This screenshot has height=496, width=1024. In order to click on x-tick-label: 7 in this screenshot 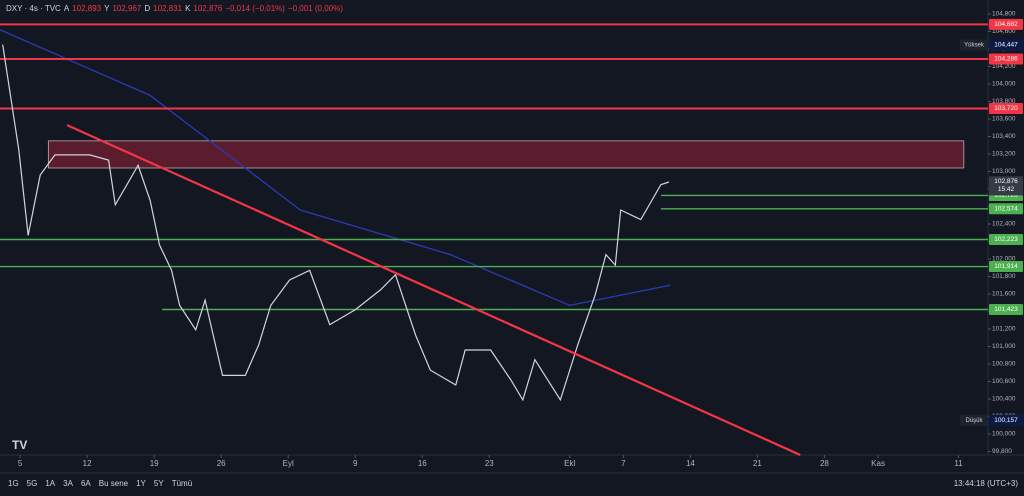, I will do `click(623, 463)`.